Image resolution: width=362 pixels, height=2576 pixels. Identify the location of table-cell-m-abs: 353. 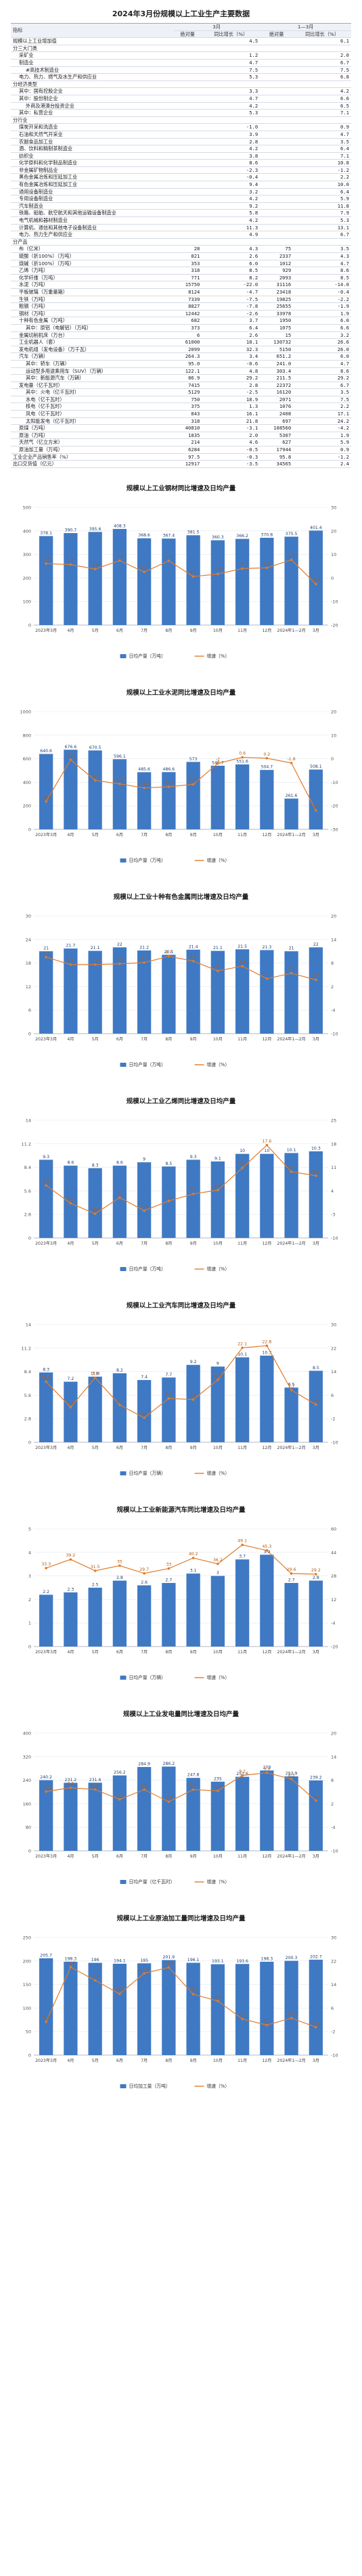
(188, 264).